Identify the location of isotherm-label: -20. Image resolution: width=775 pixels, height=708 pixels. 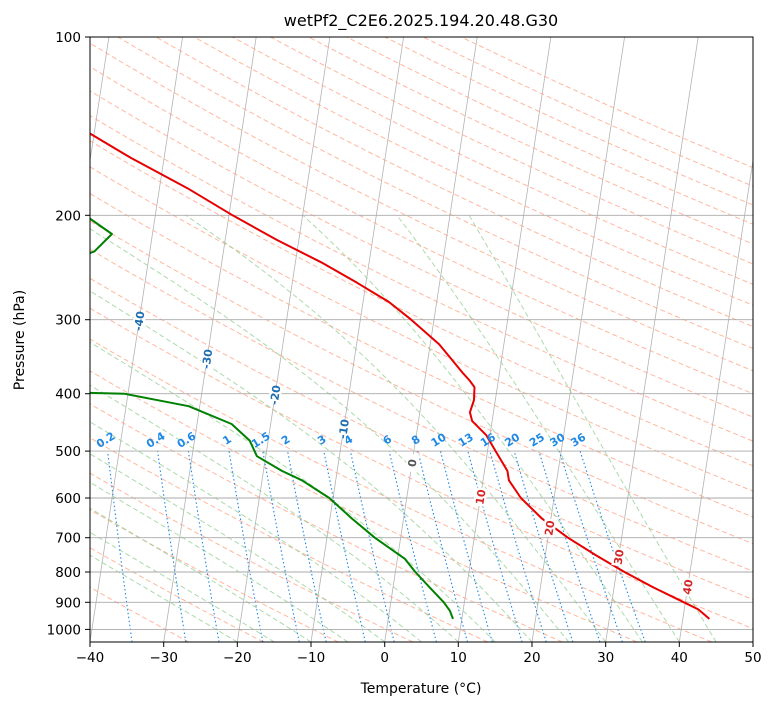
(276, 395).